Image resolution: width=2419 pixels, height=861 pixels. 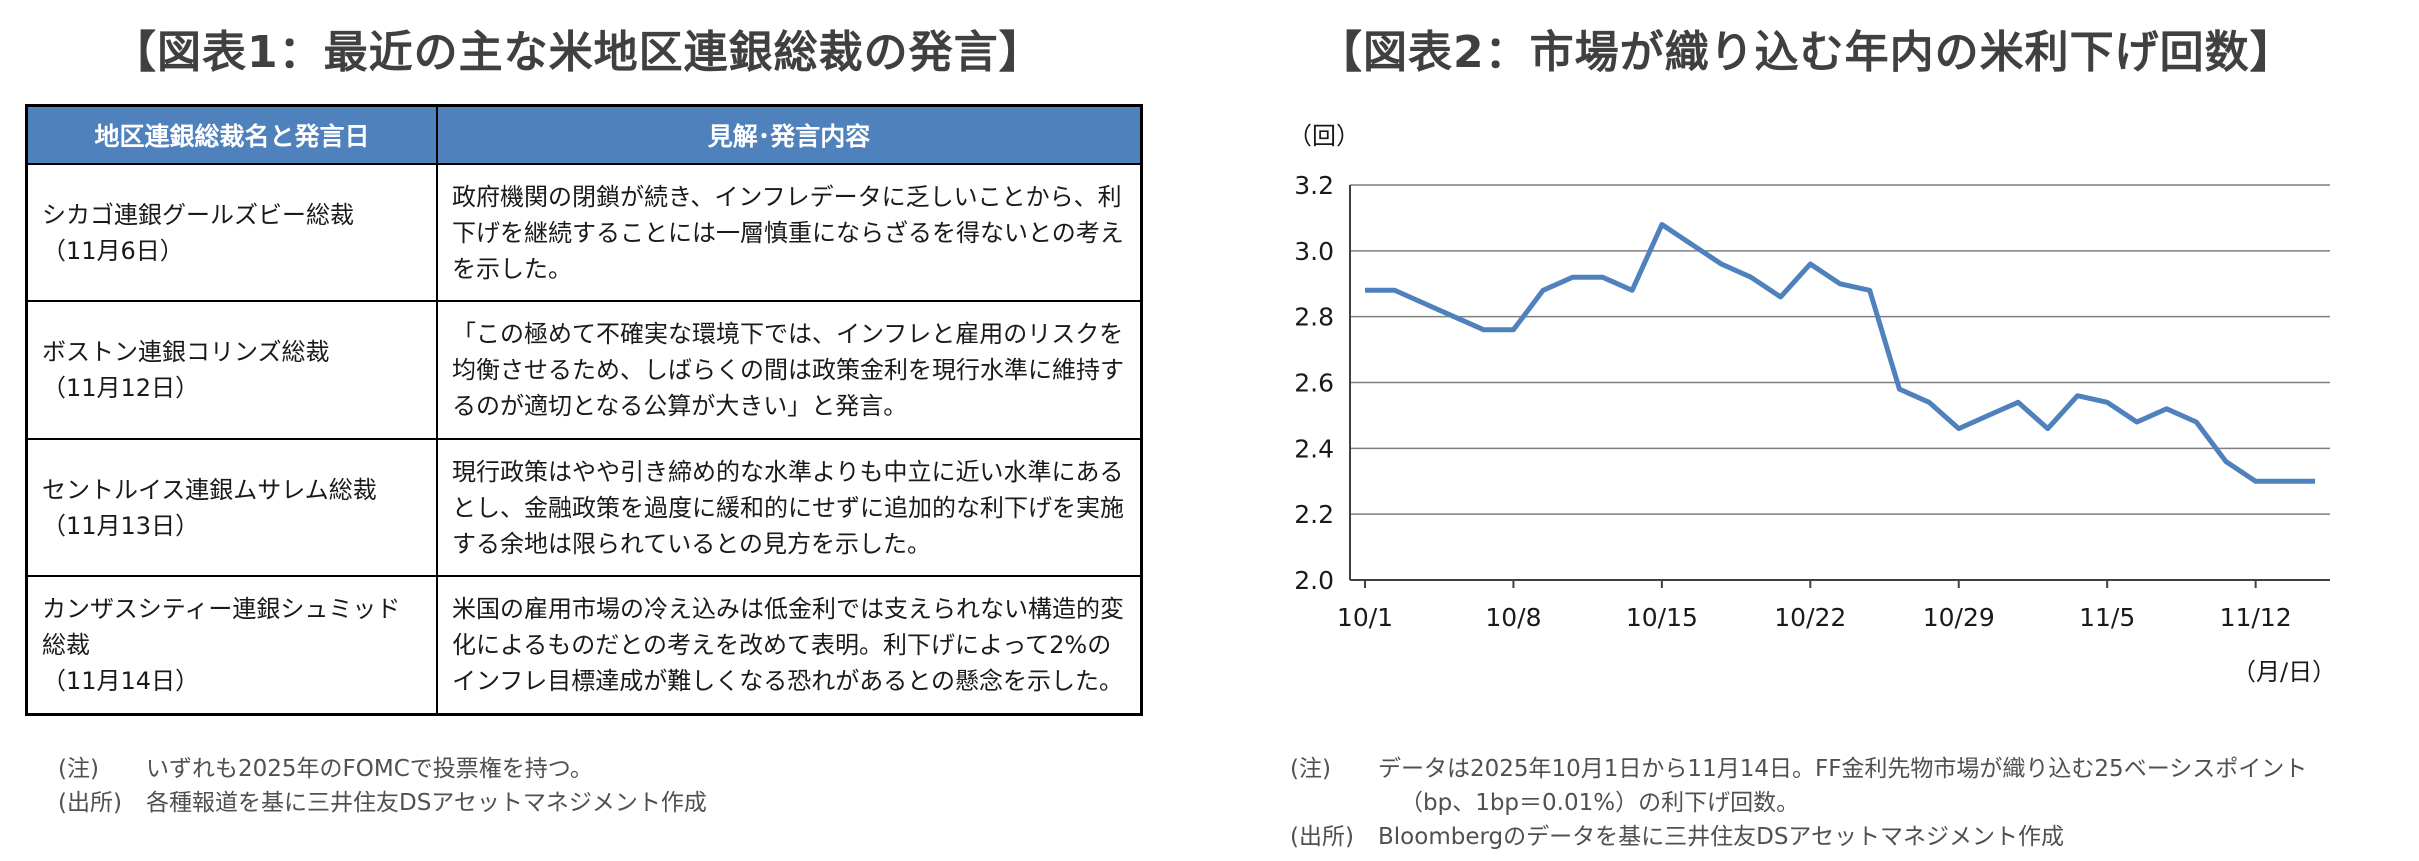 I want to click on x-axis-ticks: 10/1 10/8 10/15 10/22 10/29 11/5 11/12, so click(x=1814, y=606).